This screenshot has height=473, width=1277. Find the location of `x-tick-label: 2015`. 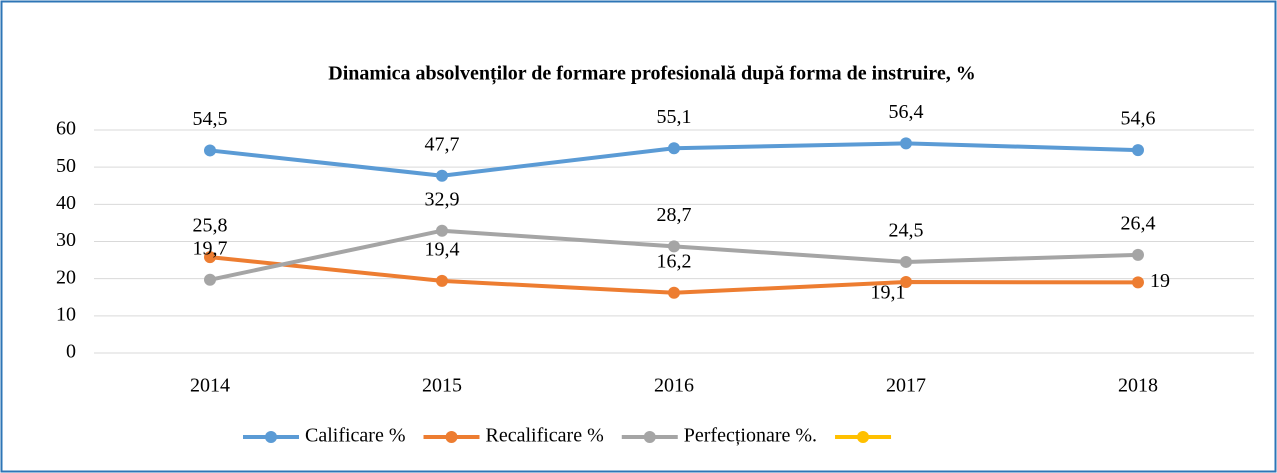

x-tick-label: 2015 is located at coordinates (442, 386).